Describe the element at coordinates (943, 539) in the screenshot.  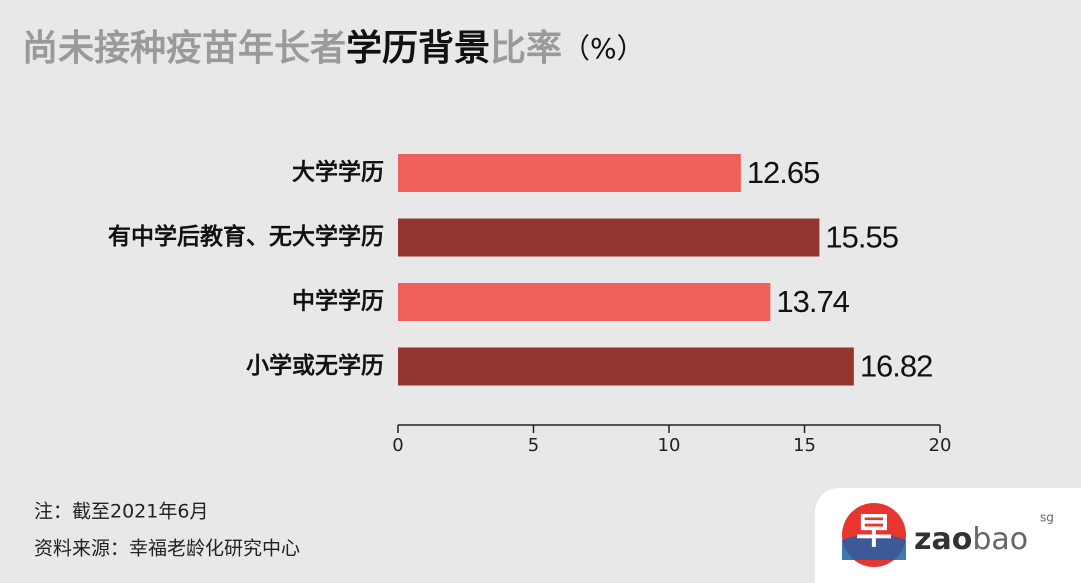
I see `logo-text-a: zao` at that location.